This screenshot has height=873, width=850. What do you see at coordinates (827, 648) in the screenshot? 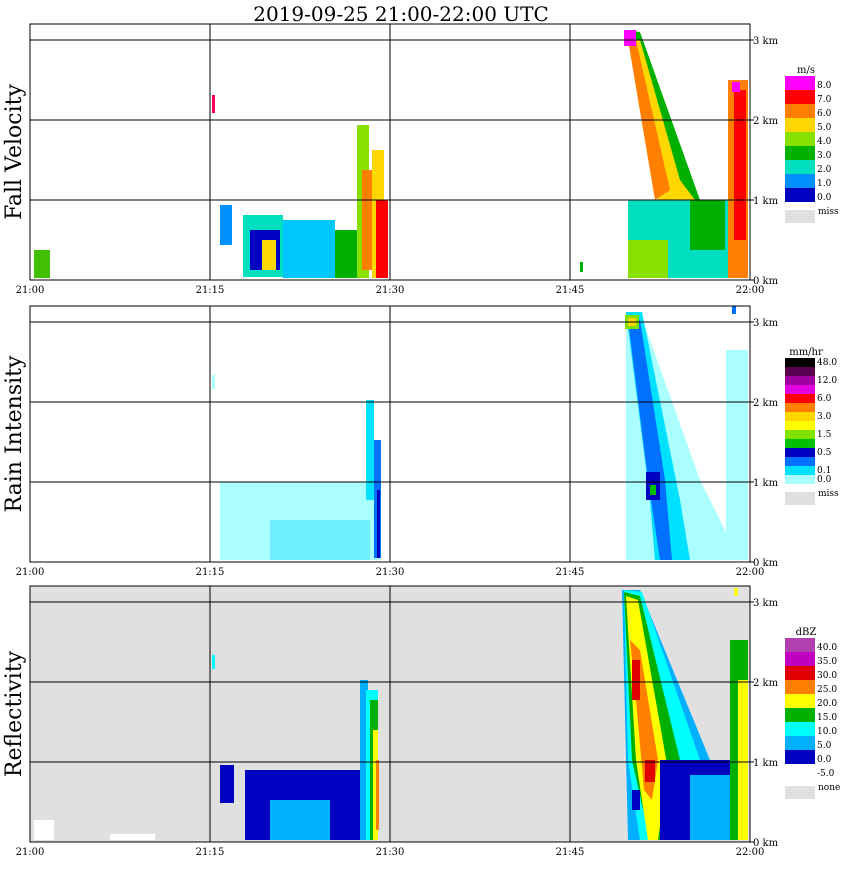
I see `legend-label: 40.0` at bounding box center [827, 648].